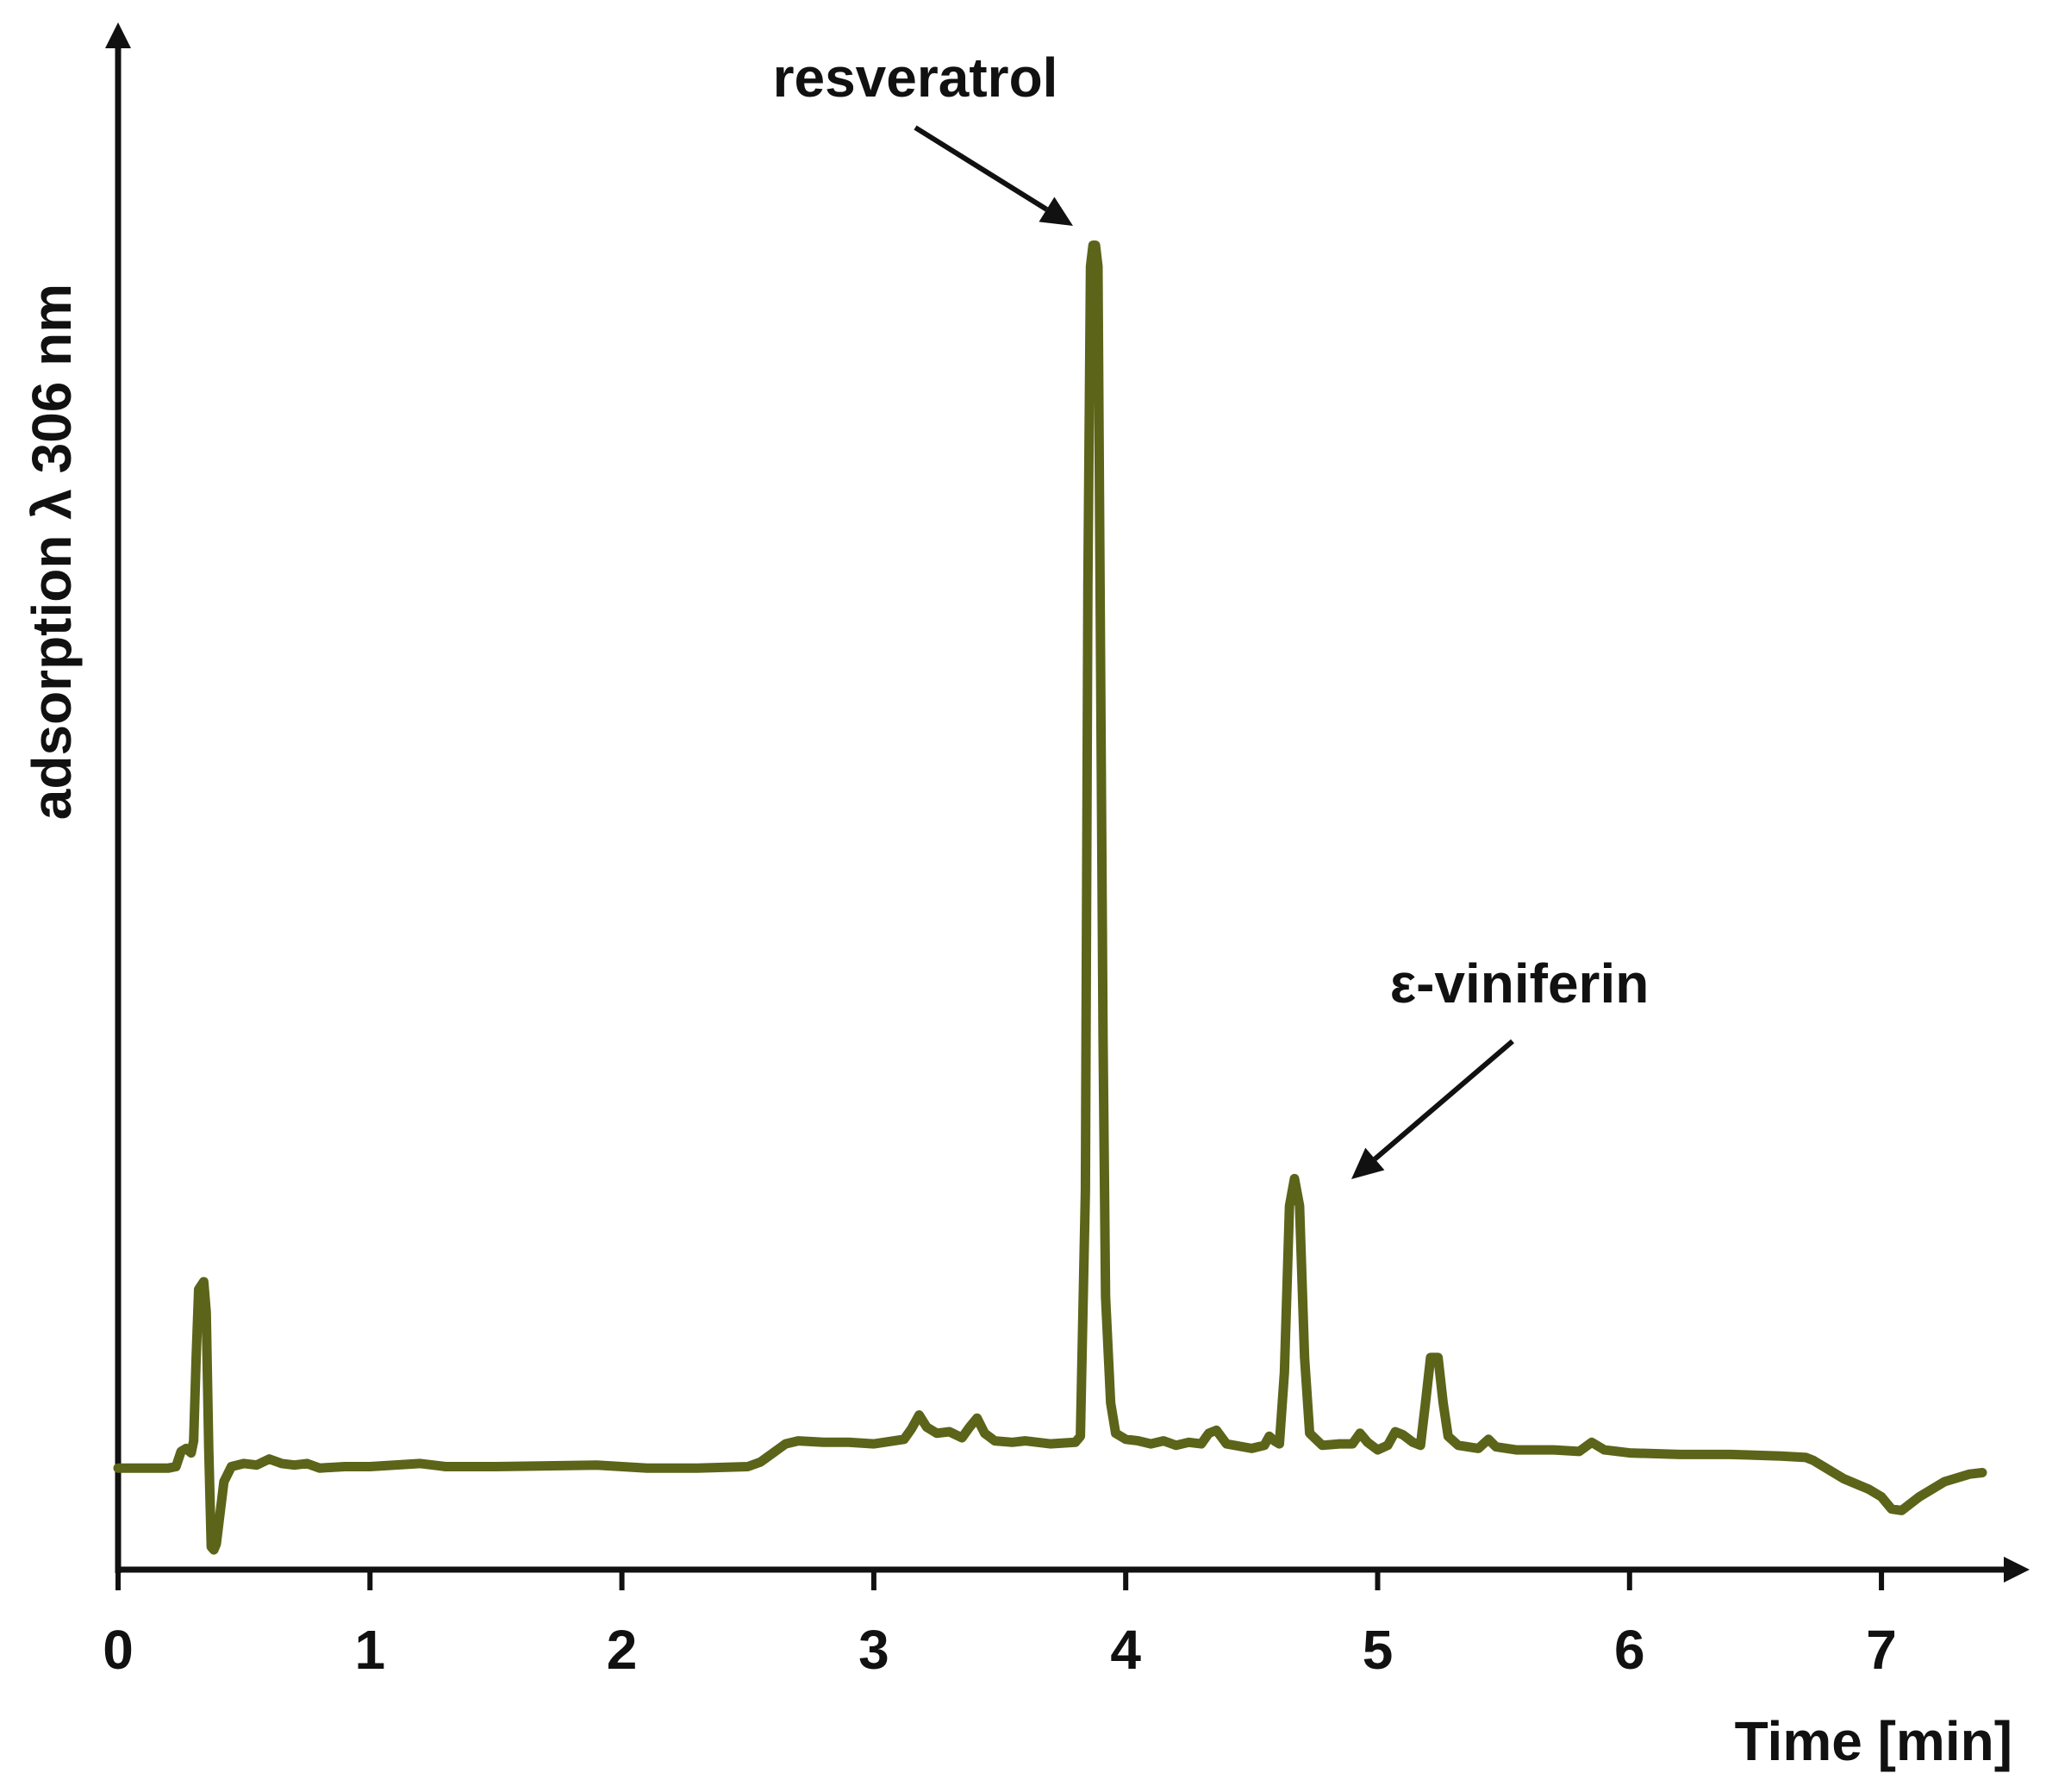  I want to click on annotation-label-2: ε-viniferin, so click(1520, 983).